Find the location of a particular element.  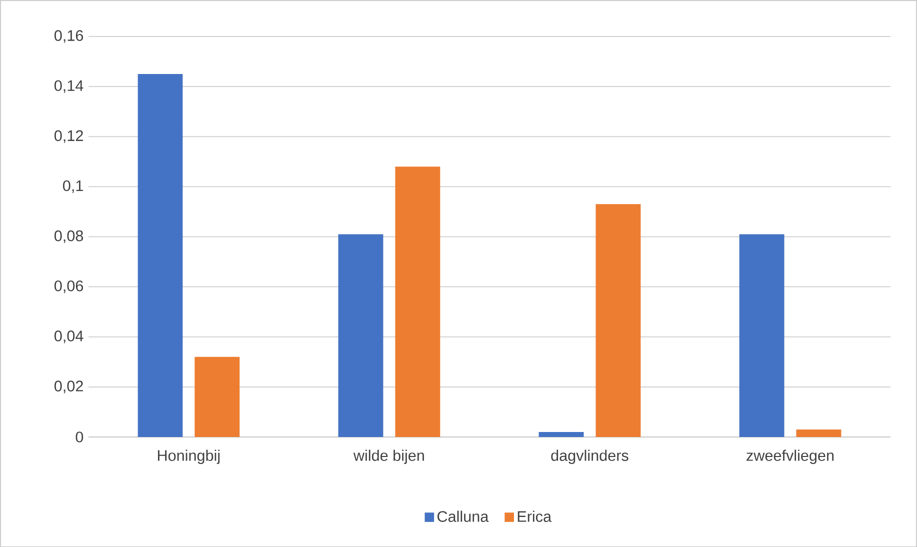

x-tick-label: zweefvliegen is located at coordinates (790, 457).